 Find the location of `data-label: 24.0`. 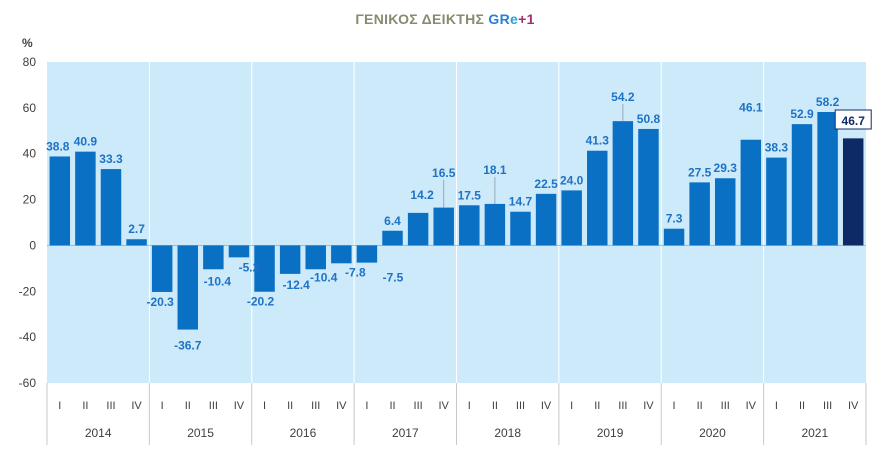

data-label: 24.0 is located at coordinates (572, 180).